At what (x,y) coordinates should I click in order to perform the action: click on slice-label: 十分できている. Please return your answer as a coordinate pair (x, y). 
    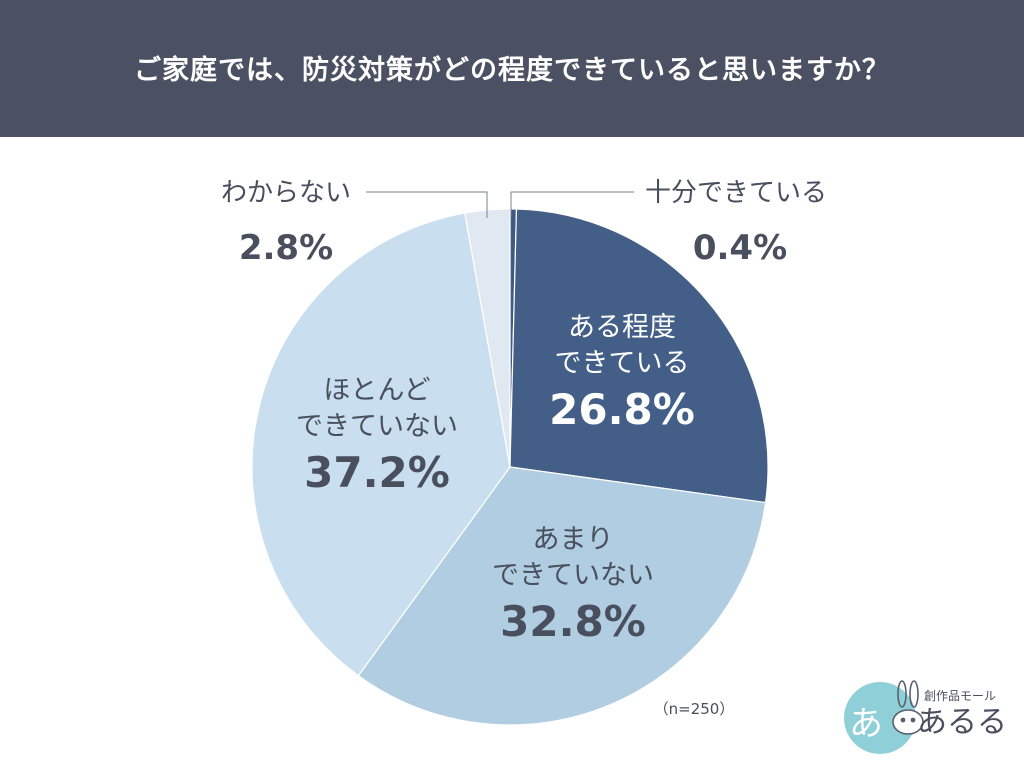
    Looking at the image, I should click on (736, 193).